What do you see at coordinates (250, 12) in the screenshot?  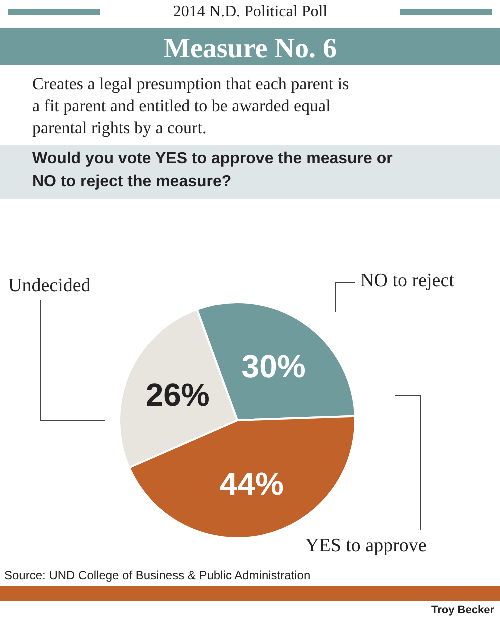 I see `text: 2014 N.D. Political Poll` at bounding box center [250, 12].